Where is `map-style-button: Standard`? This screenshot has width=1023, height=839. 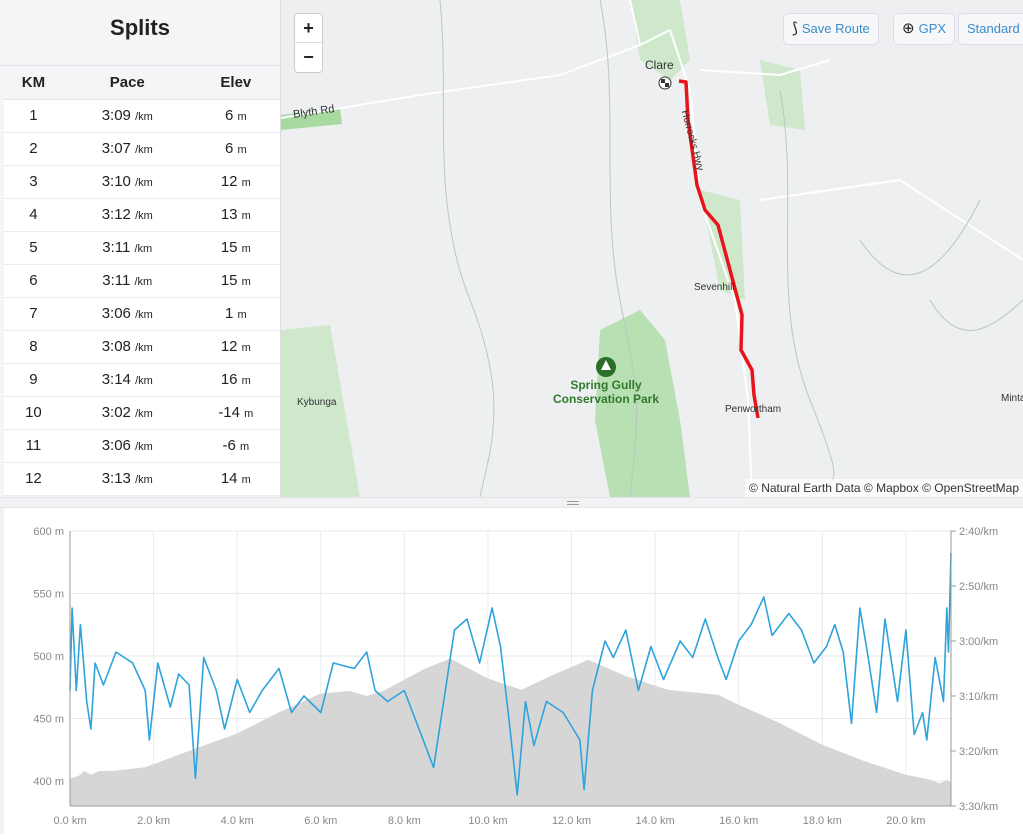 map-style-button: Standard is located at coordinates (990, 29).